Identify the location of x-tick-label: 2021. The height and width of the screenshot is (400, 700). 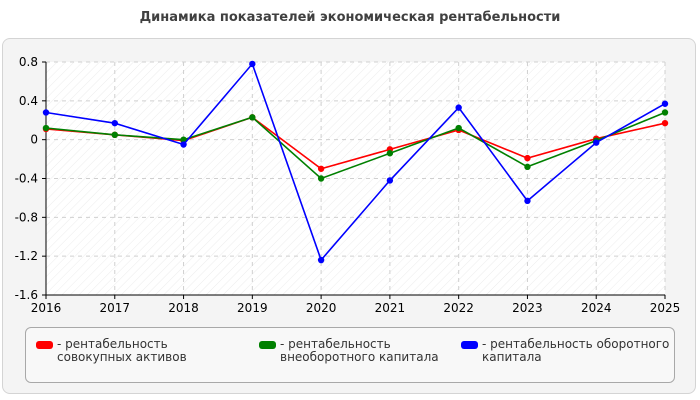
(390, 308).